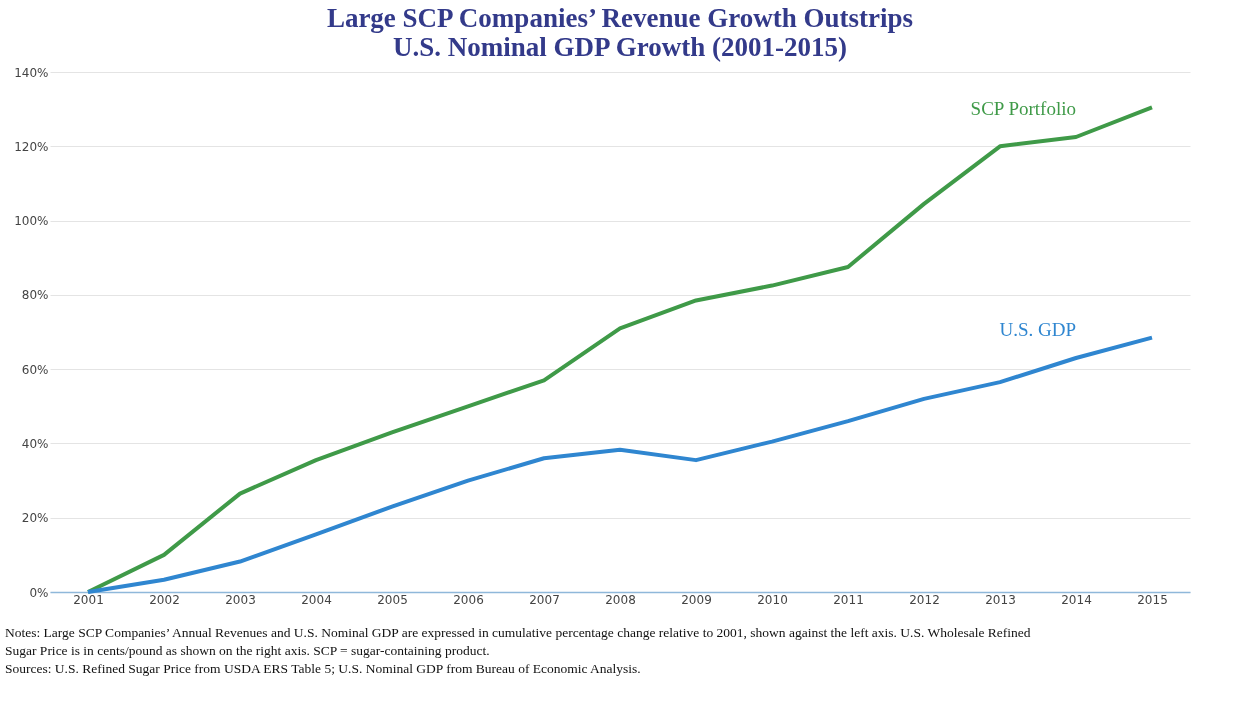  I want to click on x-tick-label: 2010, so click(772, 599).